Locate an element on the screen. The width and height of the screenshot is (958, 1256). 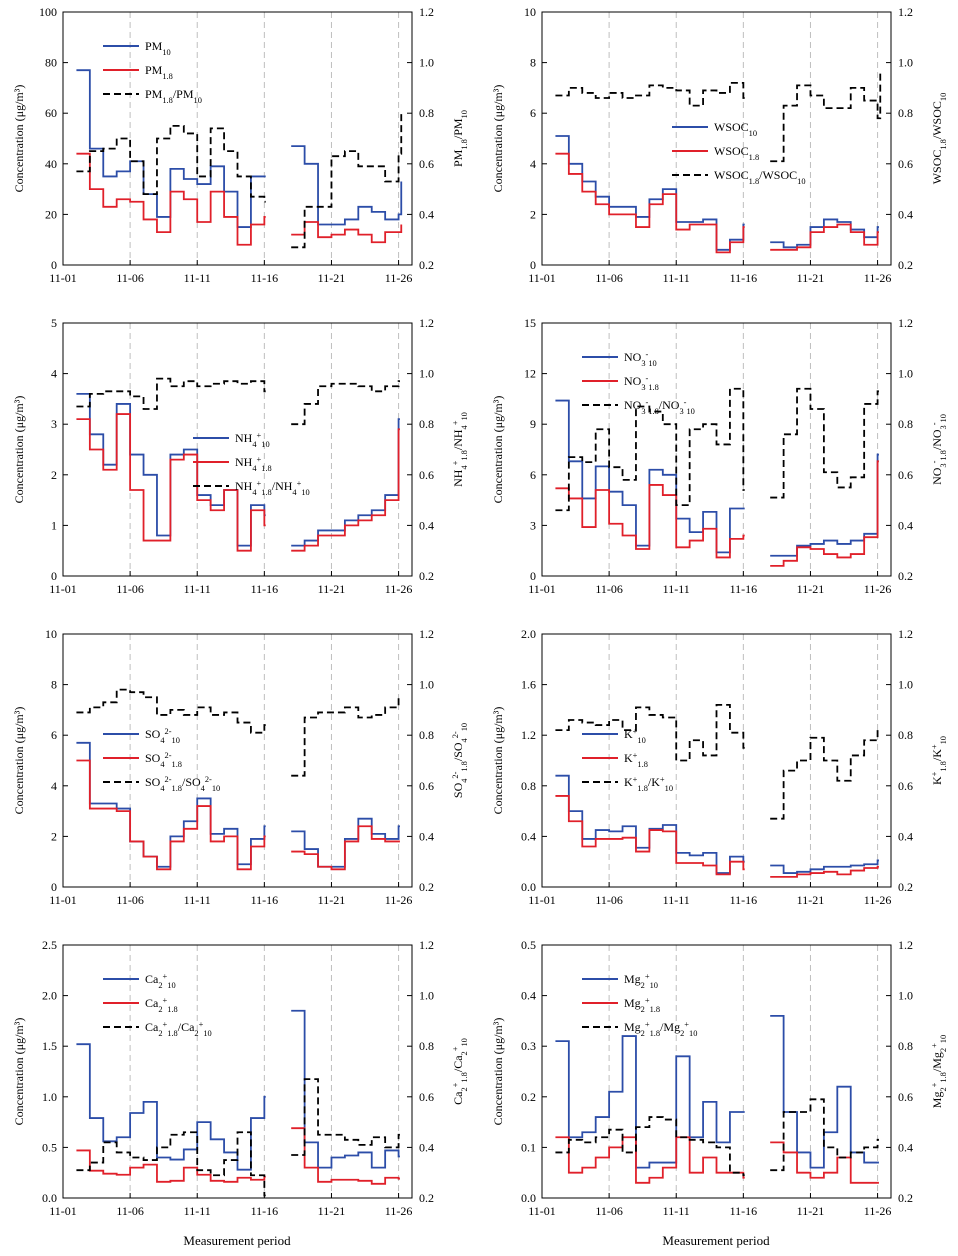
y-tick-label: 8 is located at coordinates (54, 685).